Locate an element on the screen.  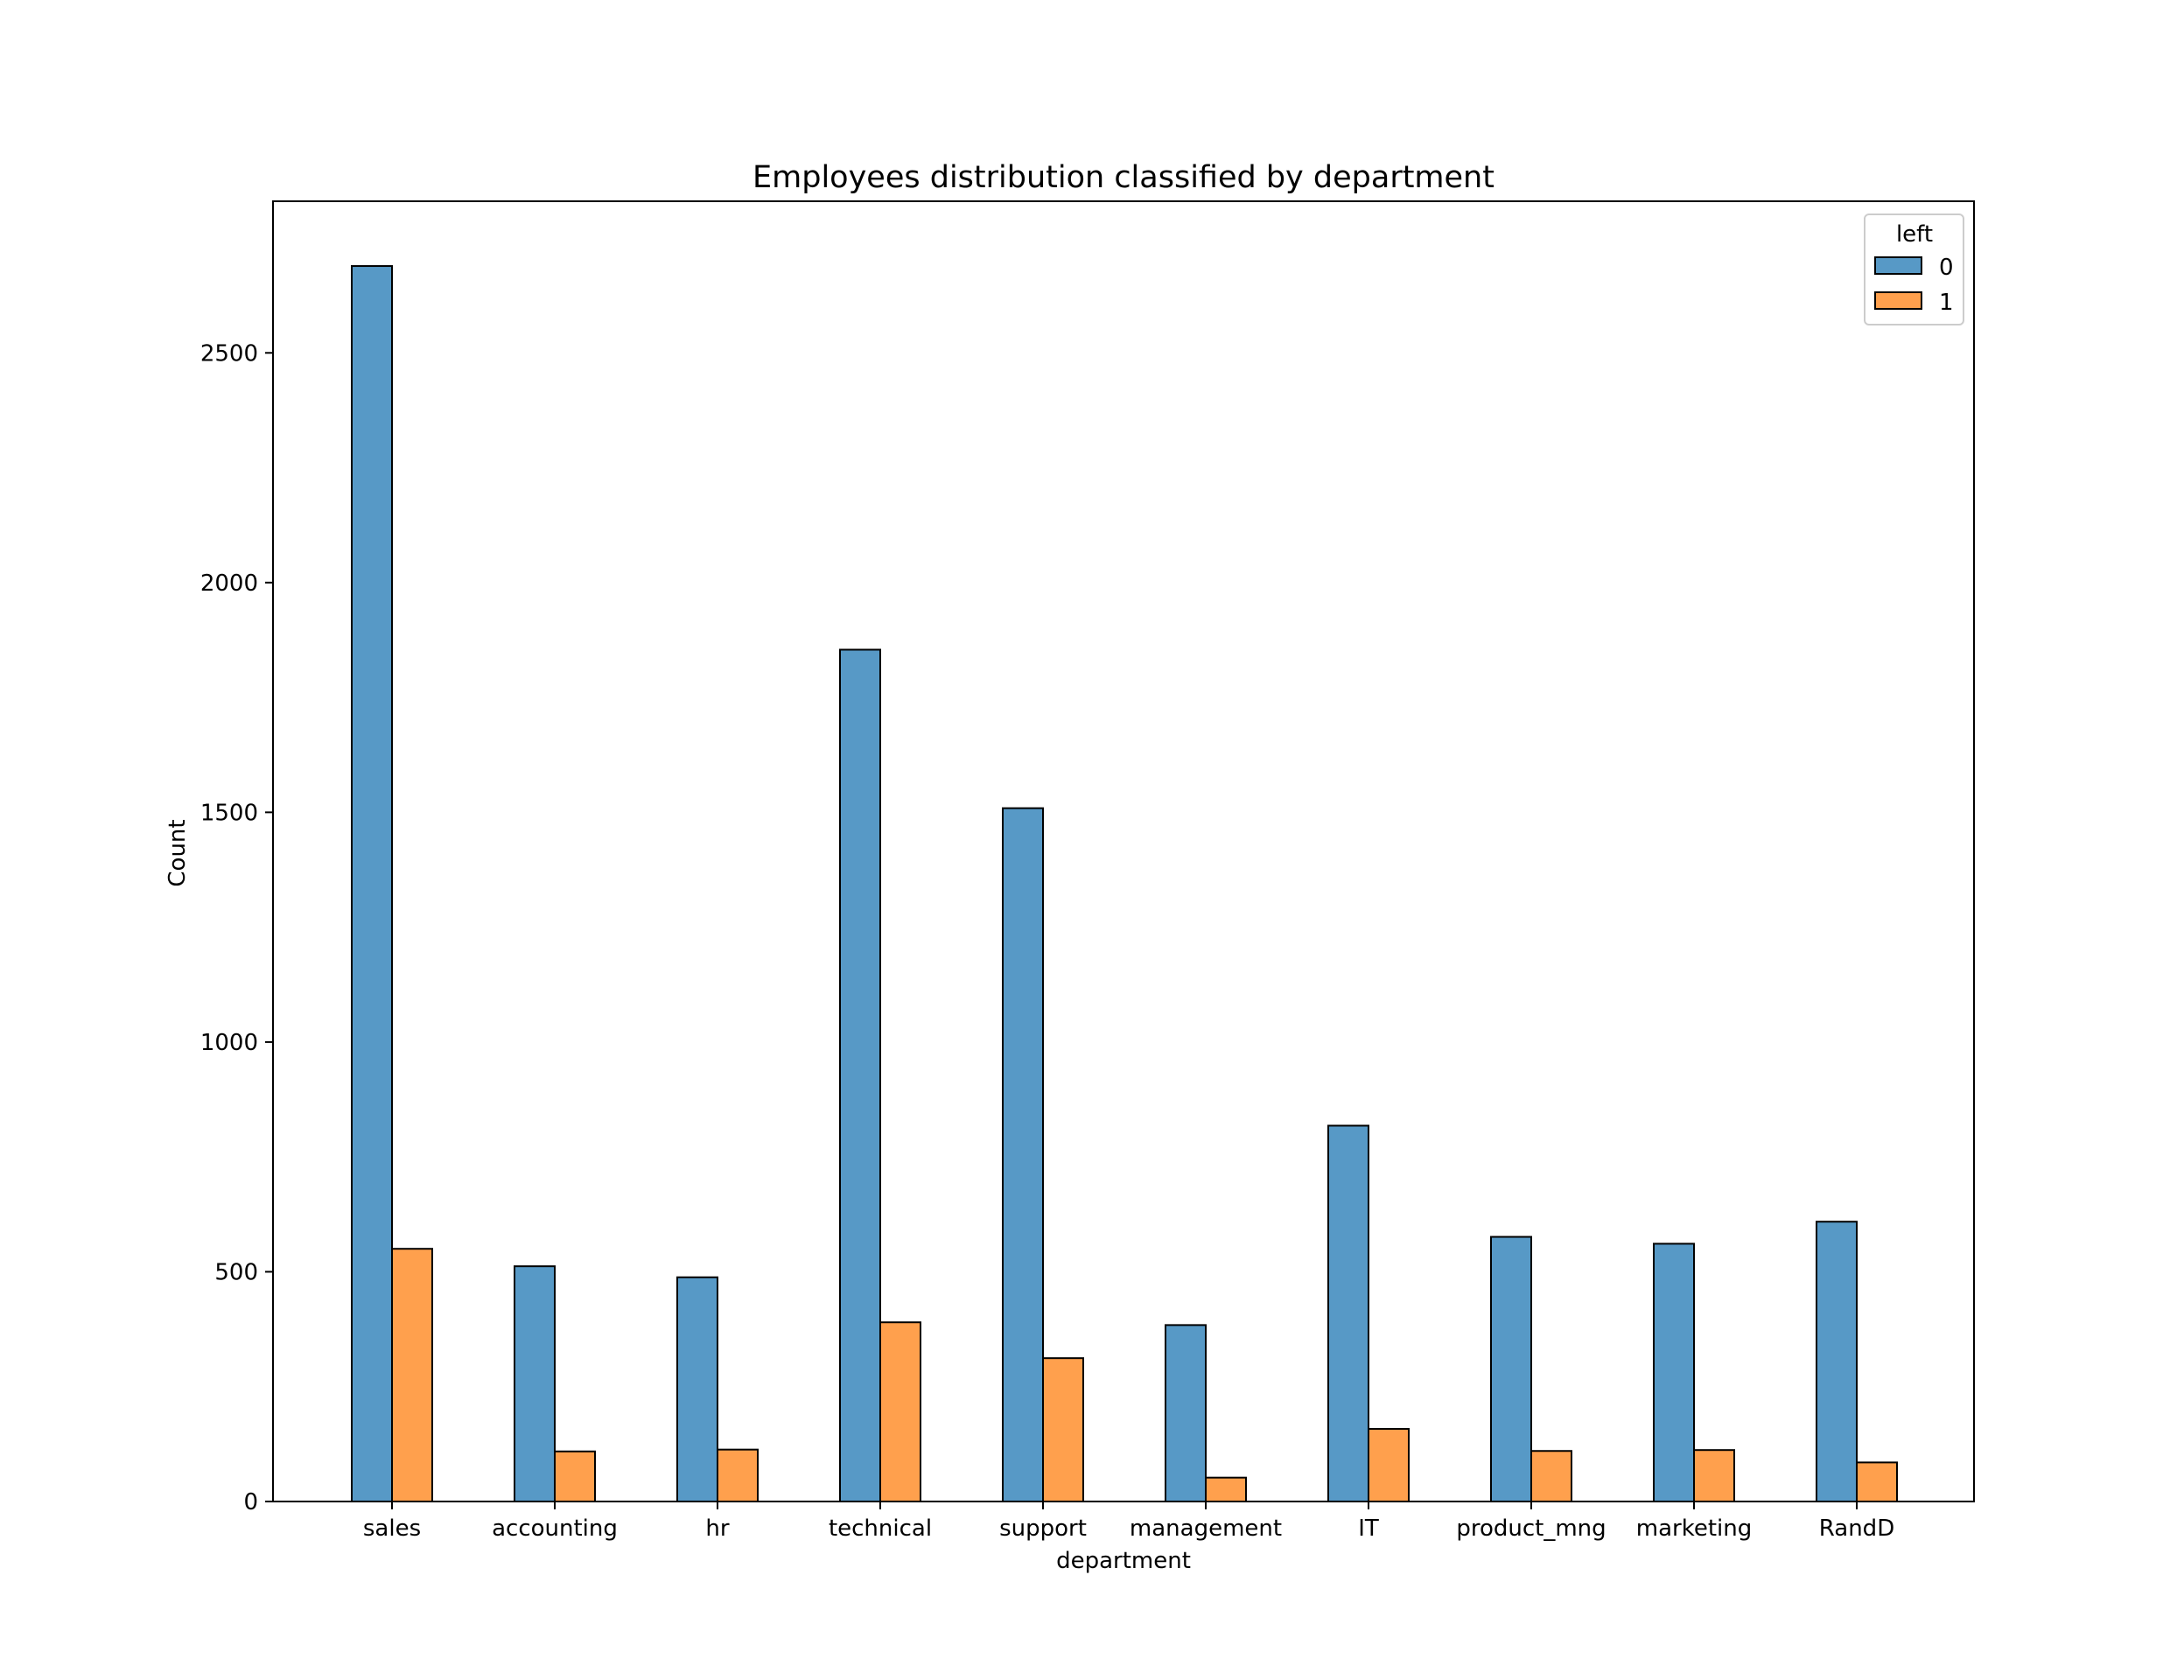
x-tick-label: technical is located at coordinates (880, 1529).